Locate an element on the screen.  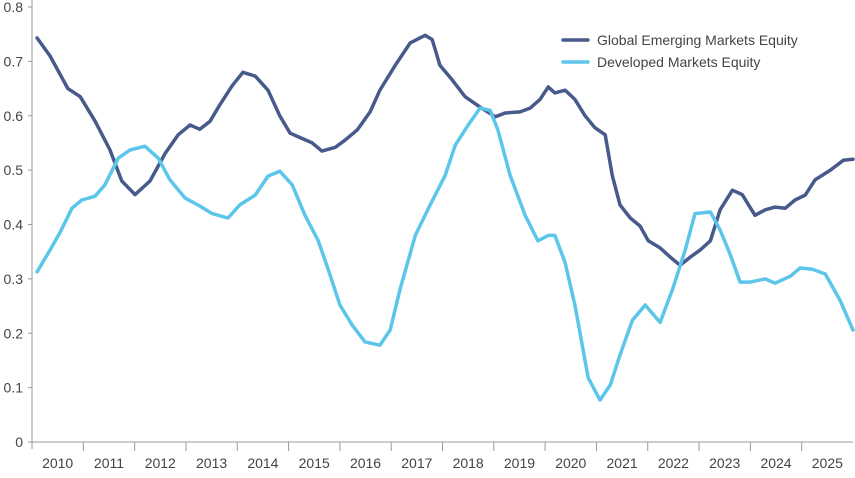
y-tick-label: 0.7 is located at coordinates (14, 61).